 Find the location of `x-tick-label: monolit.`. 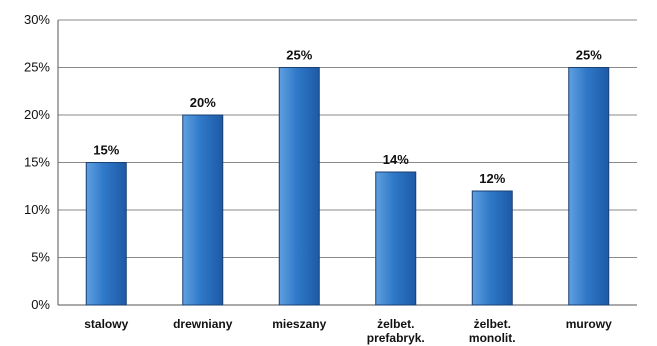

x-tick-label: monolit. is located at coordinates (492, 338).